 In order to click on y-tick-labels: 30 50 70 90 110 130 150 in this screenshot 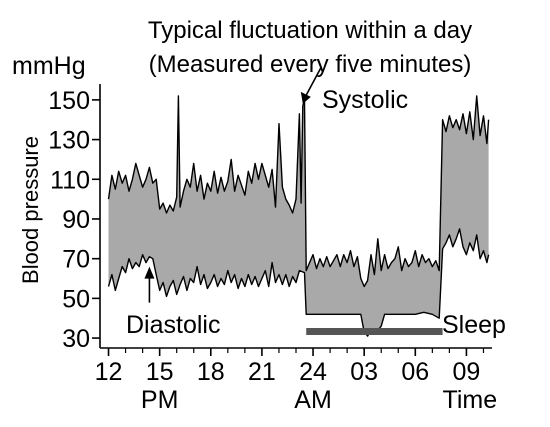, I will do `click(74, 220)`.